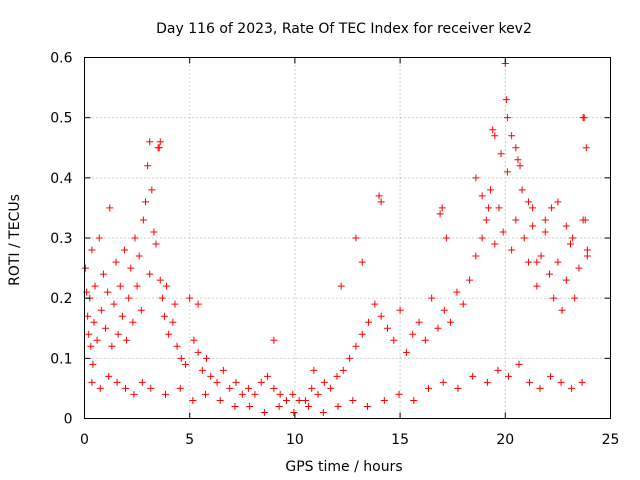  I want to click on x-tick-label: 15, so click(400, 440).